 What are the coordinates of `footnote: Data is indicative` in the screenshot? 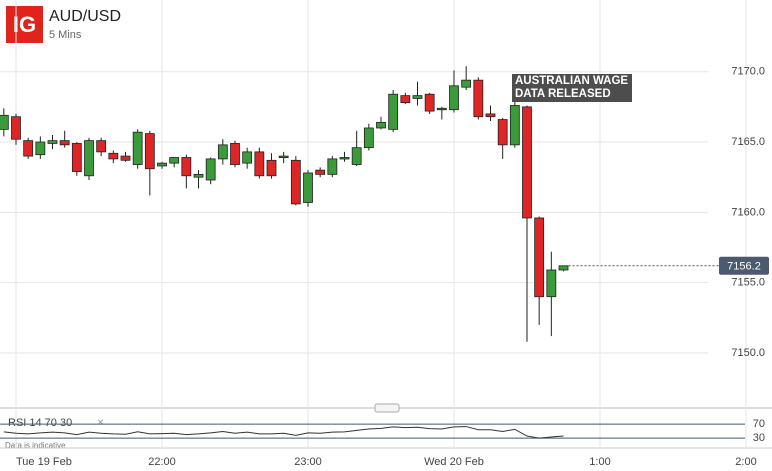 It's located at (35, 445).